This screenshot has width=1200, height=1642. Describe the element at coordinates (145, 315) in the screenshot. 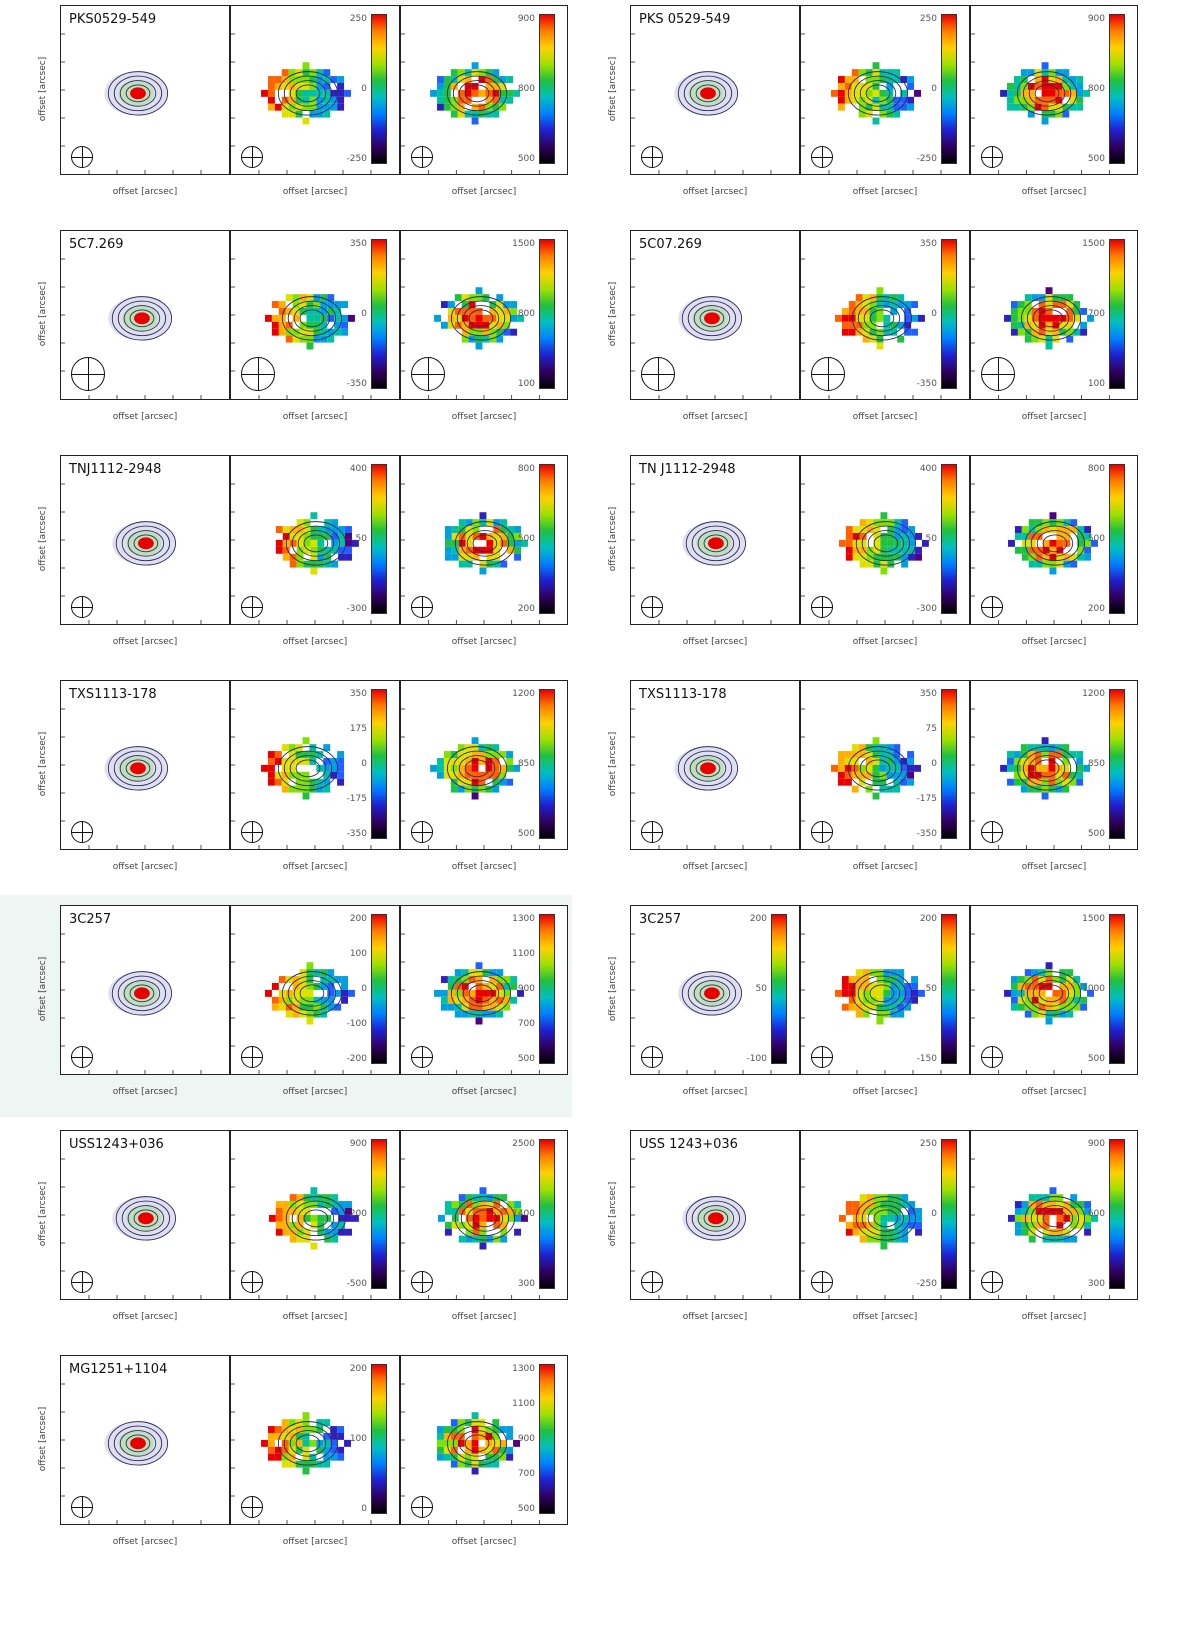

I see `left-row2-panel1: 5C7.269` at that location.